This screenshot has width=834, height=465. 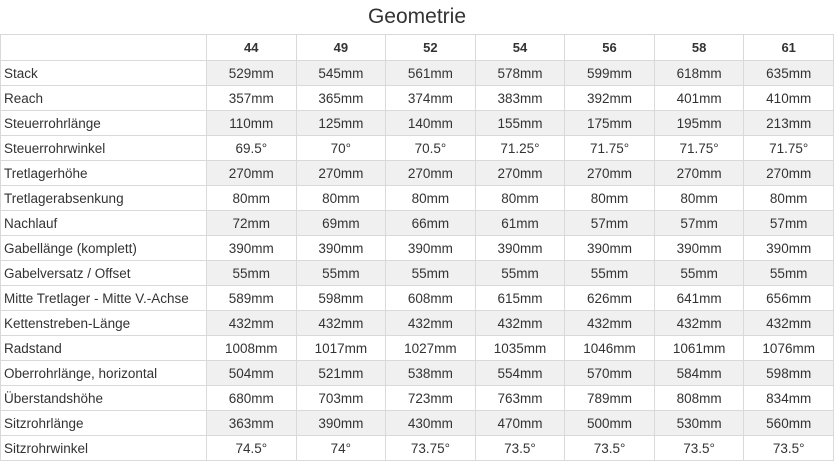 I want to click on row-label: Sitzrohrlänge, so click(x=103, y=423).